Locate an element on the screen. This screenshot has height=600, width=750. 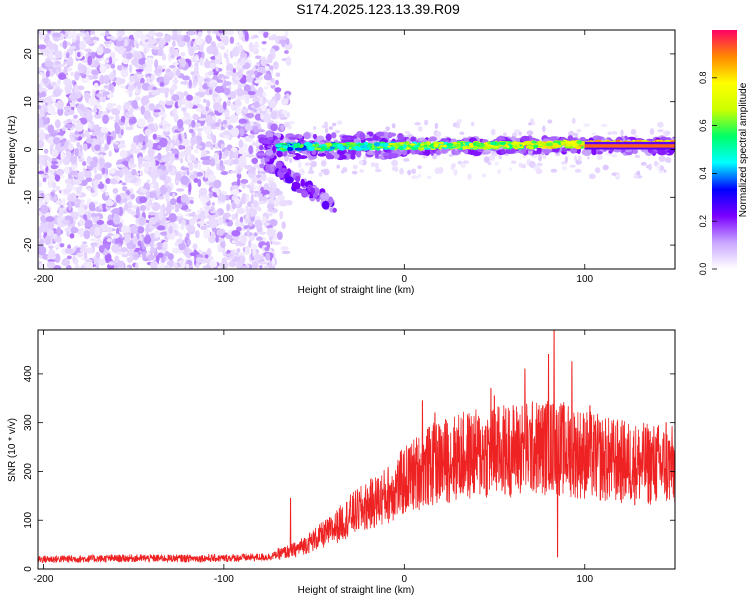
colorbar-tick-label: 0.4 is located at coordinates (703, 173).